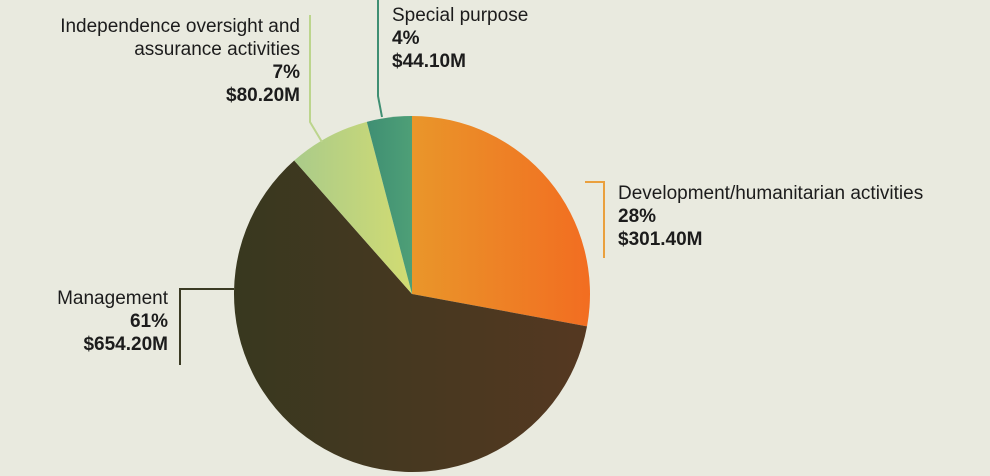 The image size is (990, 476). I want to click on slice-name-management: Management, so click(112, 298).